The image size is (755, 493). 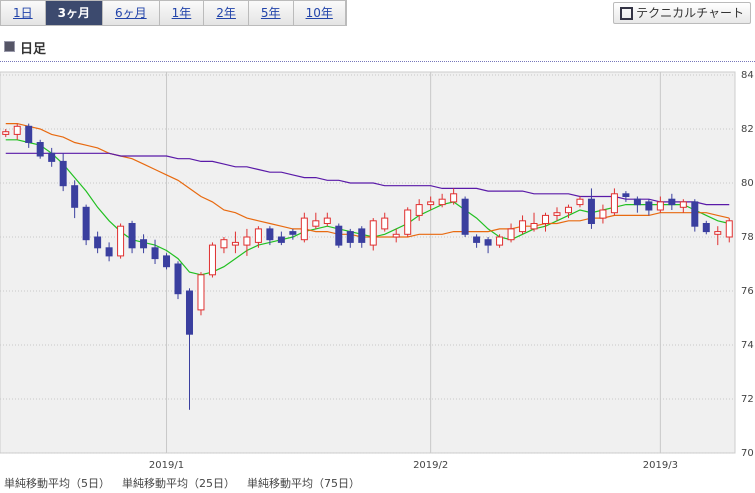 I want to click on y-tick-label: 84, so click(x=747, y=75).